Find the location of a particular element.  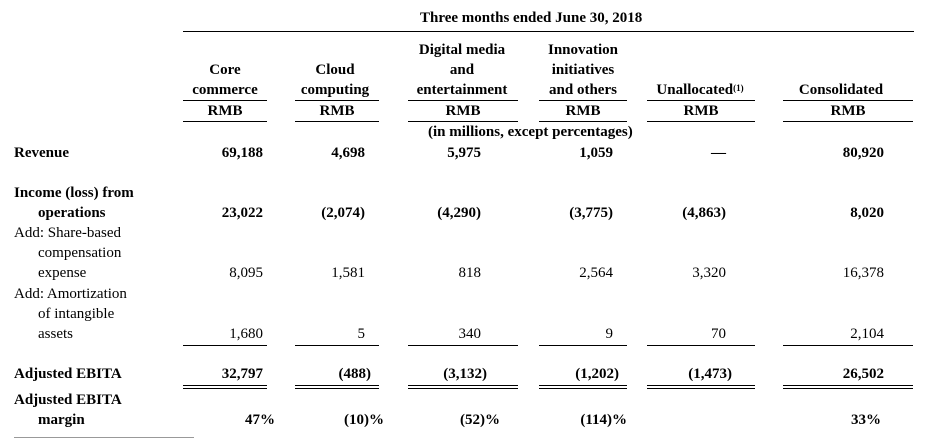

row-label-revenue: Revenue is located at coordinates (41, 153).